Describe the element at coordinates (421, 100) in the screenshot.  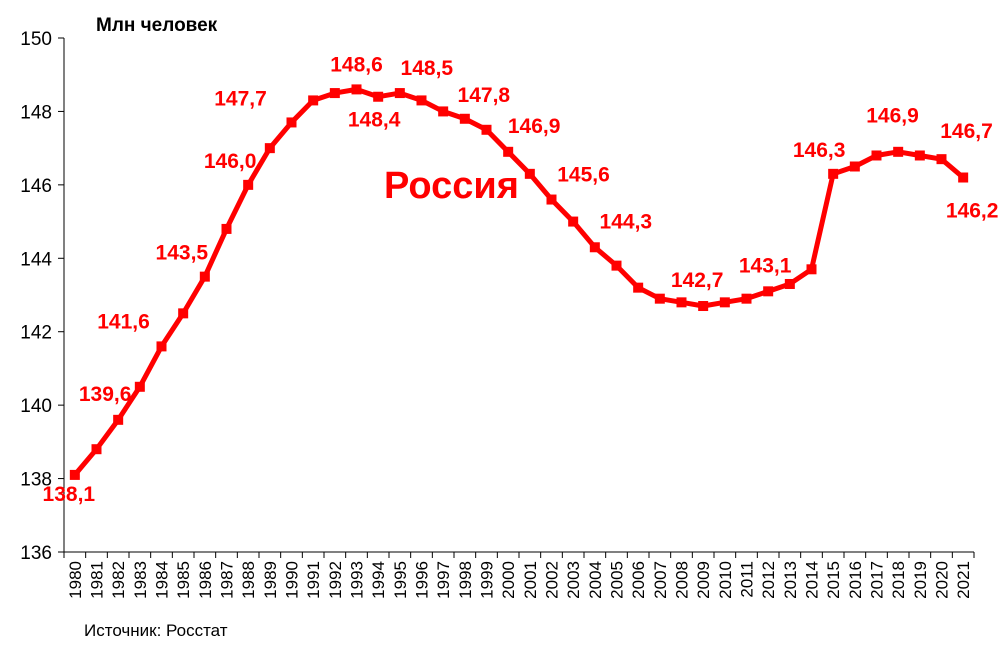
I see `data-point-1996` at that location.